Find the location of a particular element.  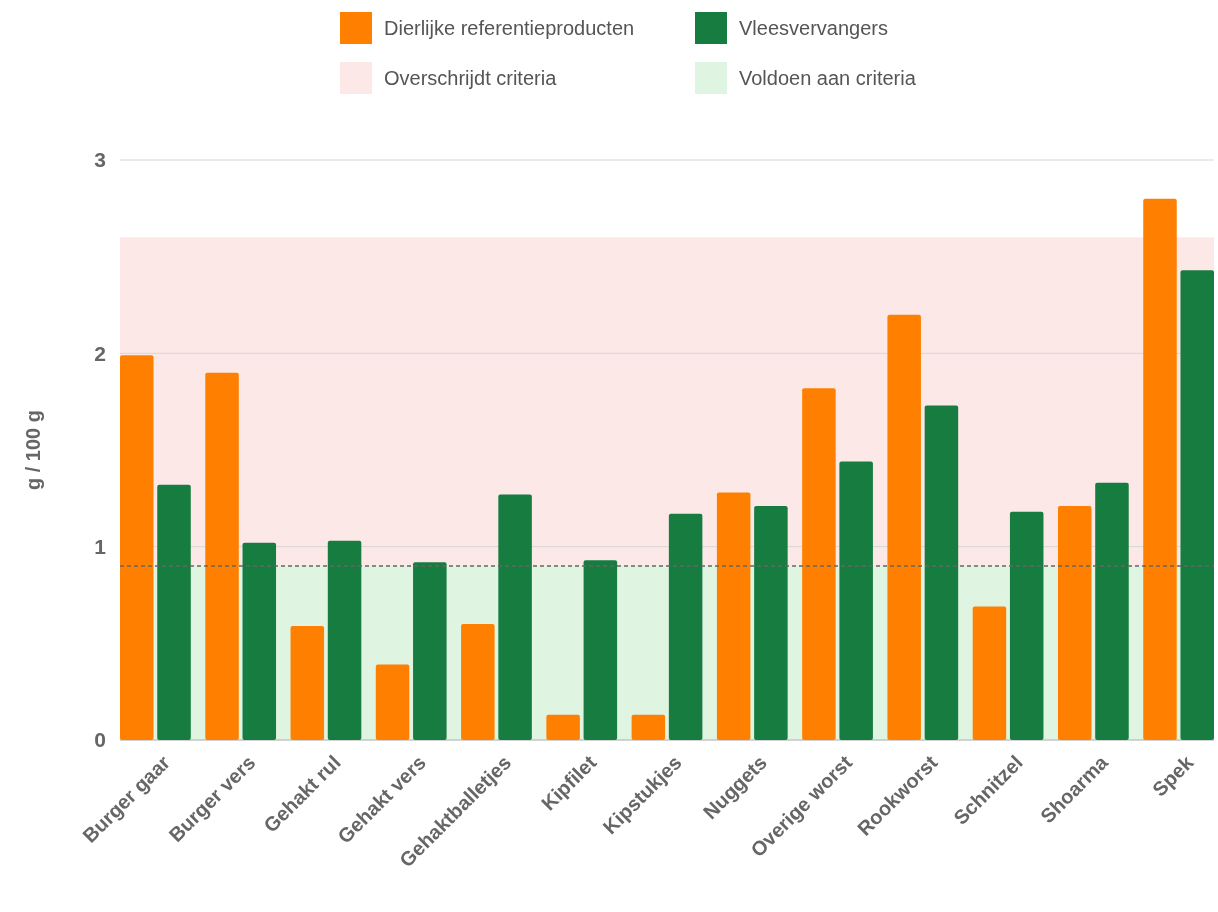

legend-label: Dierlijke referentieproducten is located at coordinates (509, 28).